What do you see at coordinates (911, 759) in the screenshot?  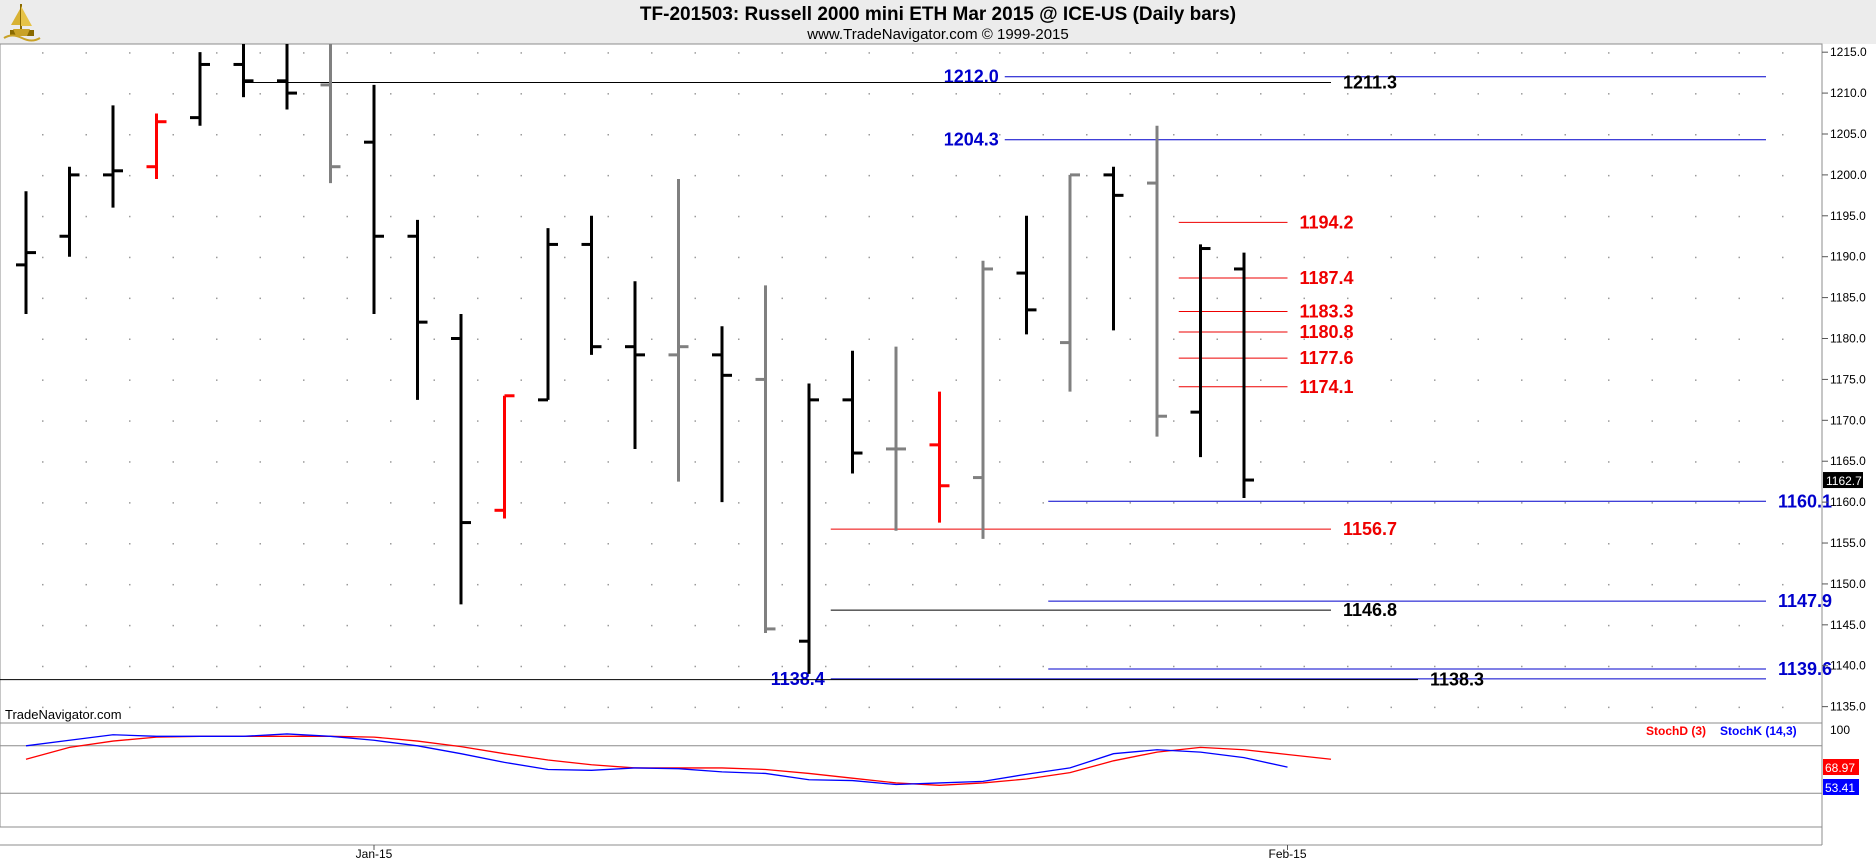 I see `stochastic-layer: StochD (3) StochK (14,3)` at bounding box center [911, 759].